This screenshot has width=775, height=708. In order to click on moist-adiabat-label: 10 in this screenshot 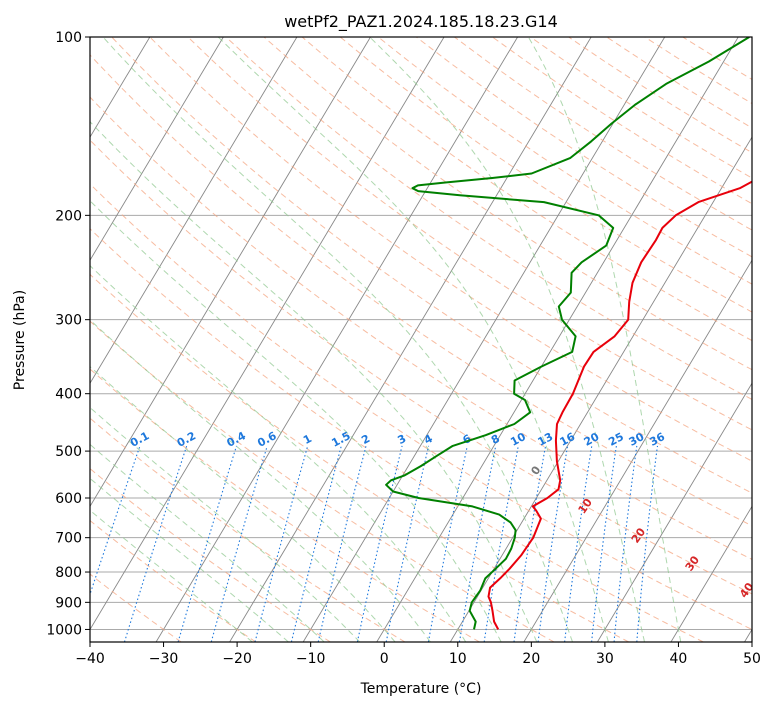, I will do `click(586, 506)`.